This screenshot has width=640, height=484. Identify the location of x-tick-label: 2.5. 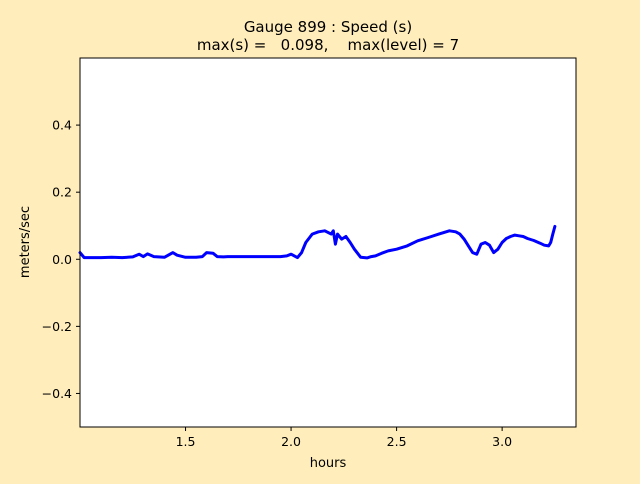
(397, 441).